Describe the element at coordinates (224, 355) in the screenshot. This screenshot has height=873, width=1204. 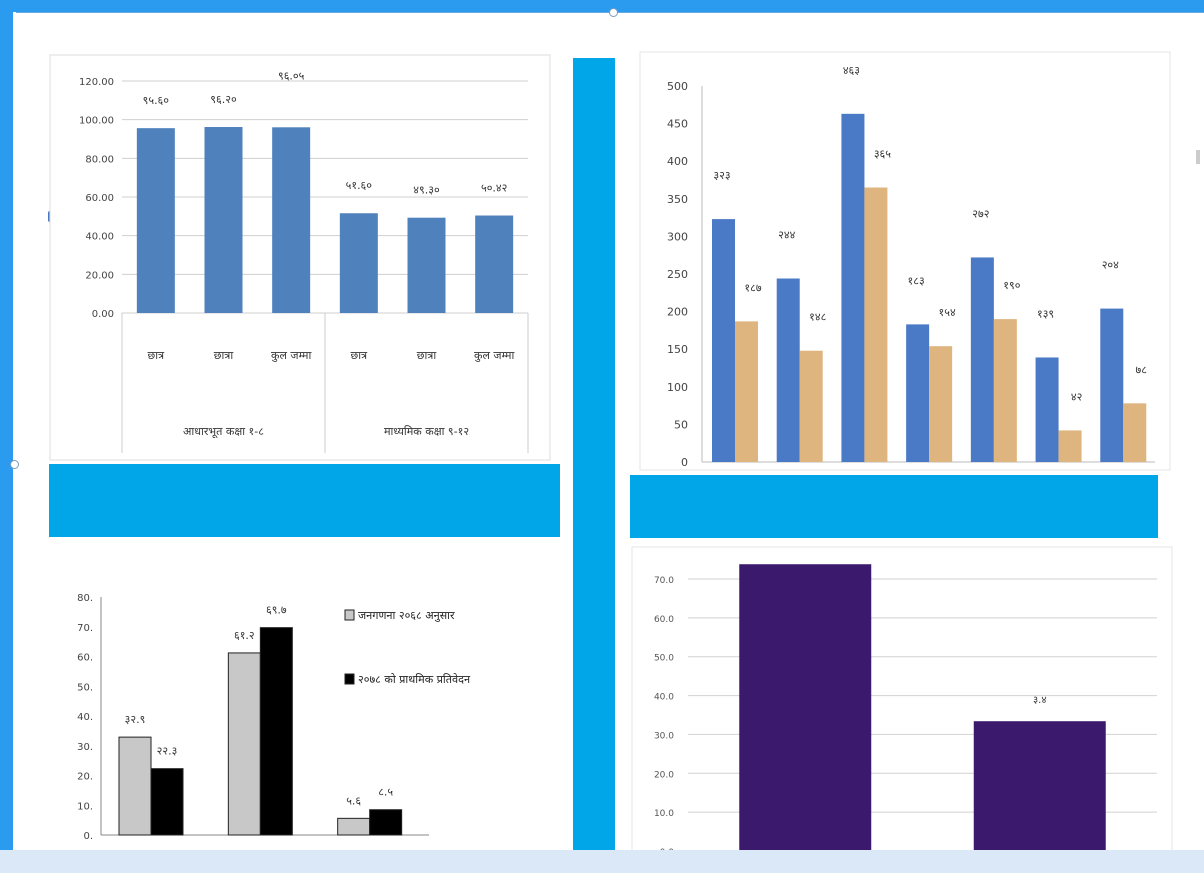
I see `category-label: छात्रा` at that location.